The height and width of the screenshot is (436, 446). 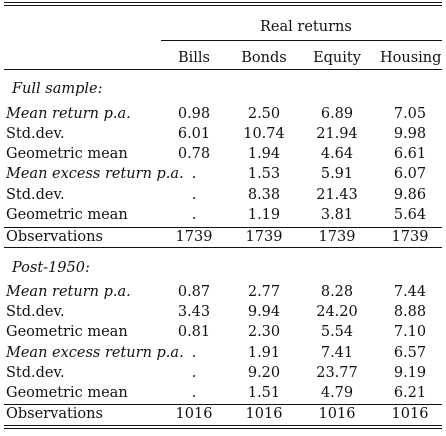 I want to click on cell: 2.77, so click(x=264, y=292).